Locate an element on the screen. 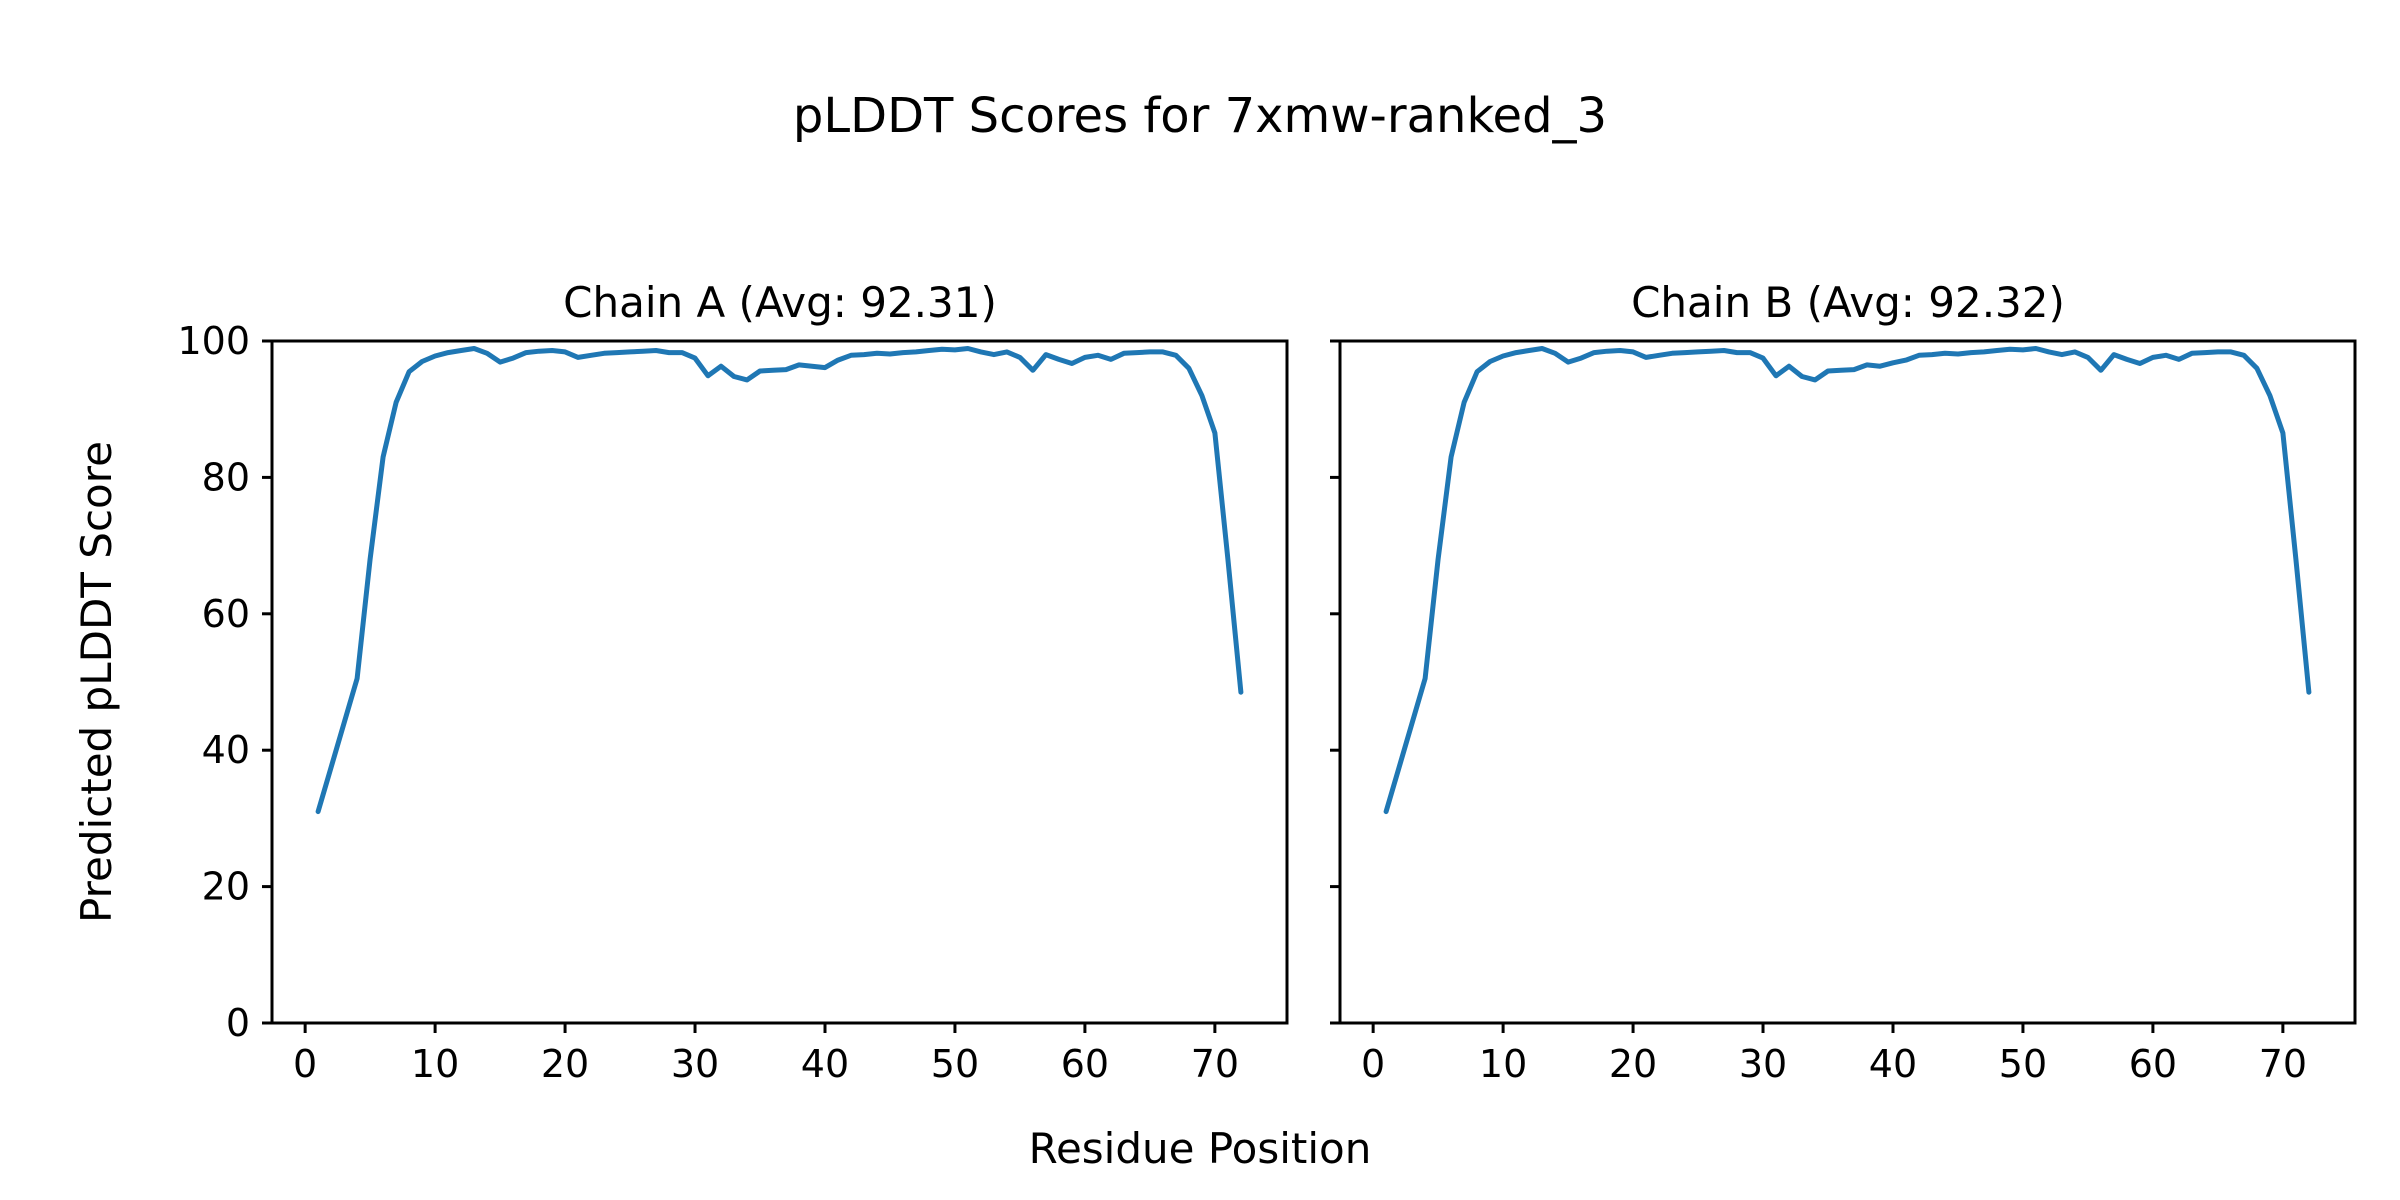 The image size is (2400, 1200). y-tick-label: 100 is located at coordinates (213, 341).